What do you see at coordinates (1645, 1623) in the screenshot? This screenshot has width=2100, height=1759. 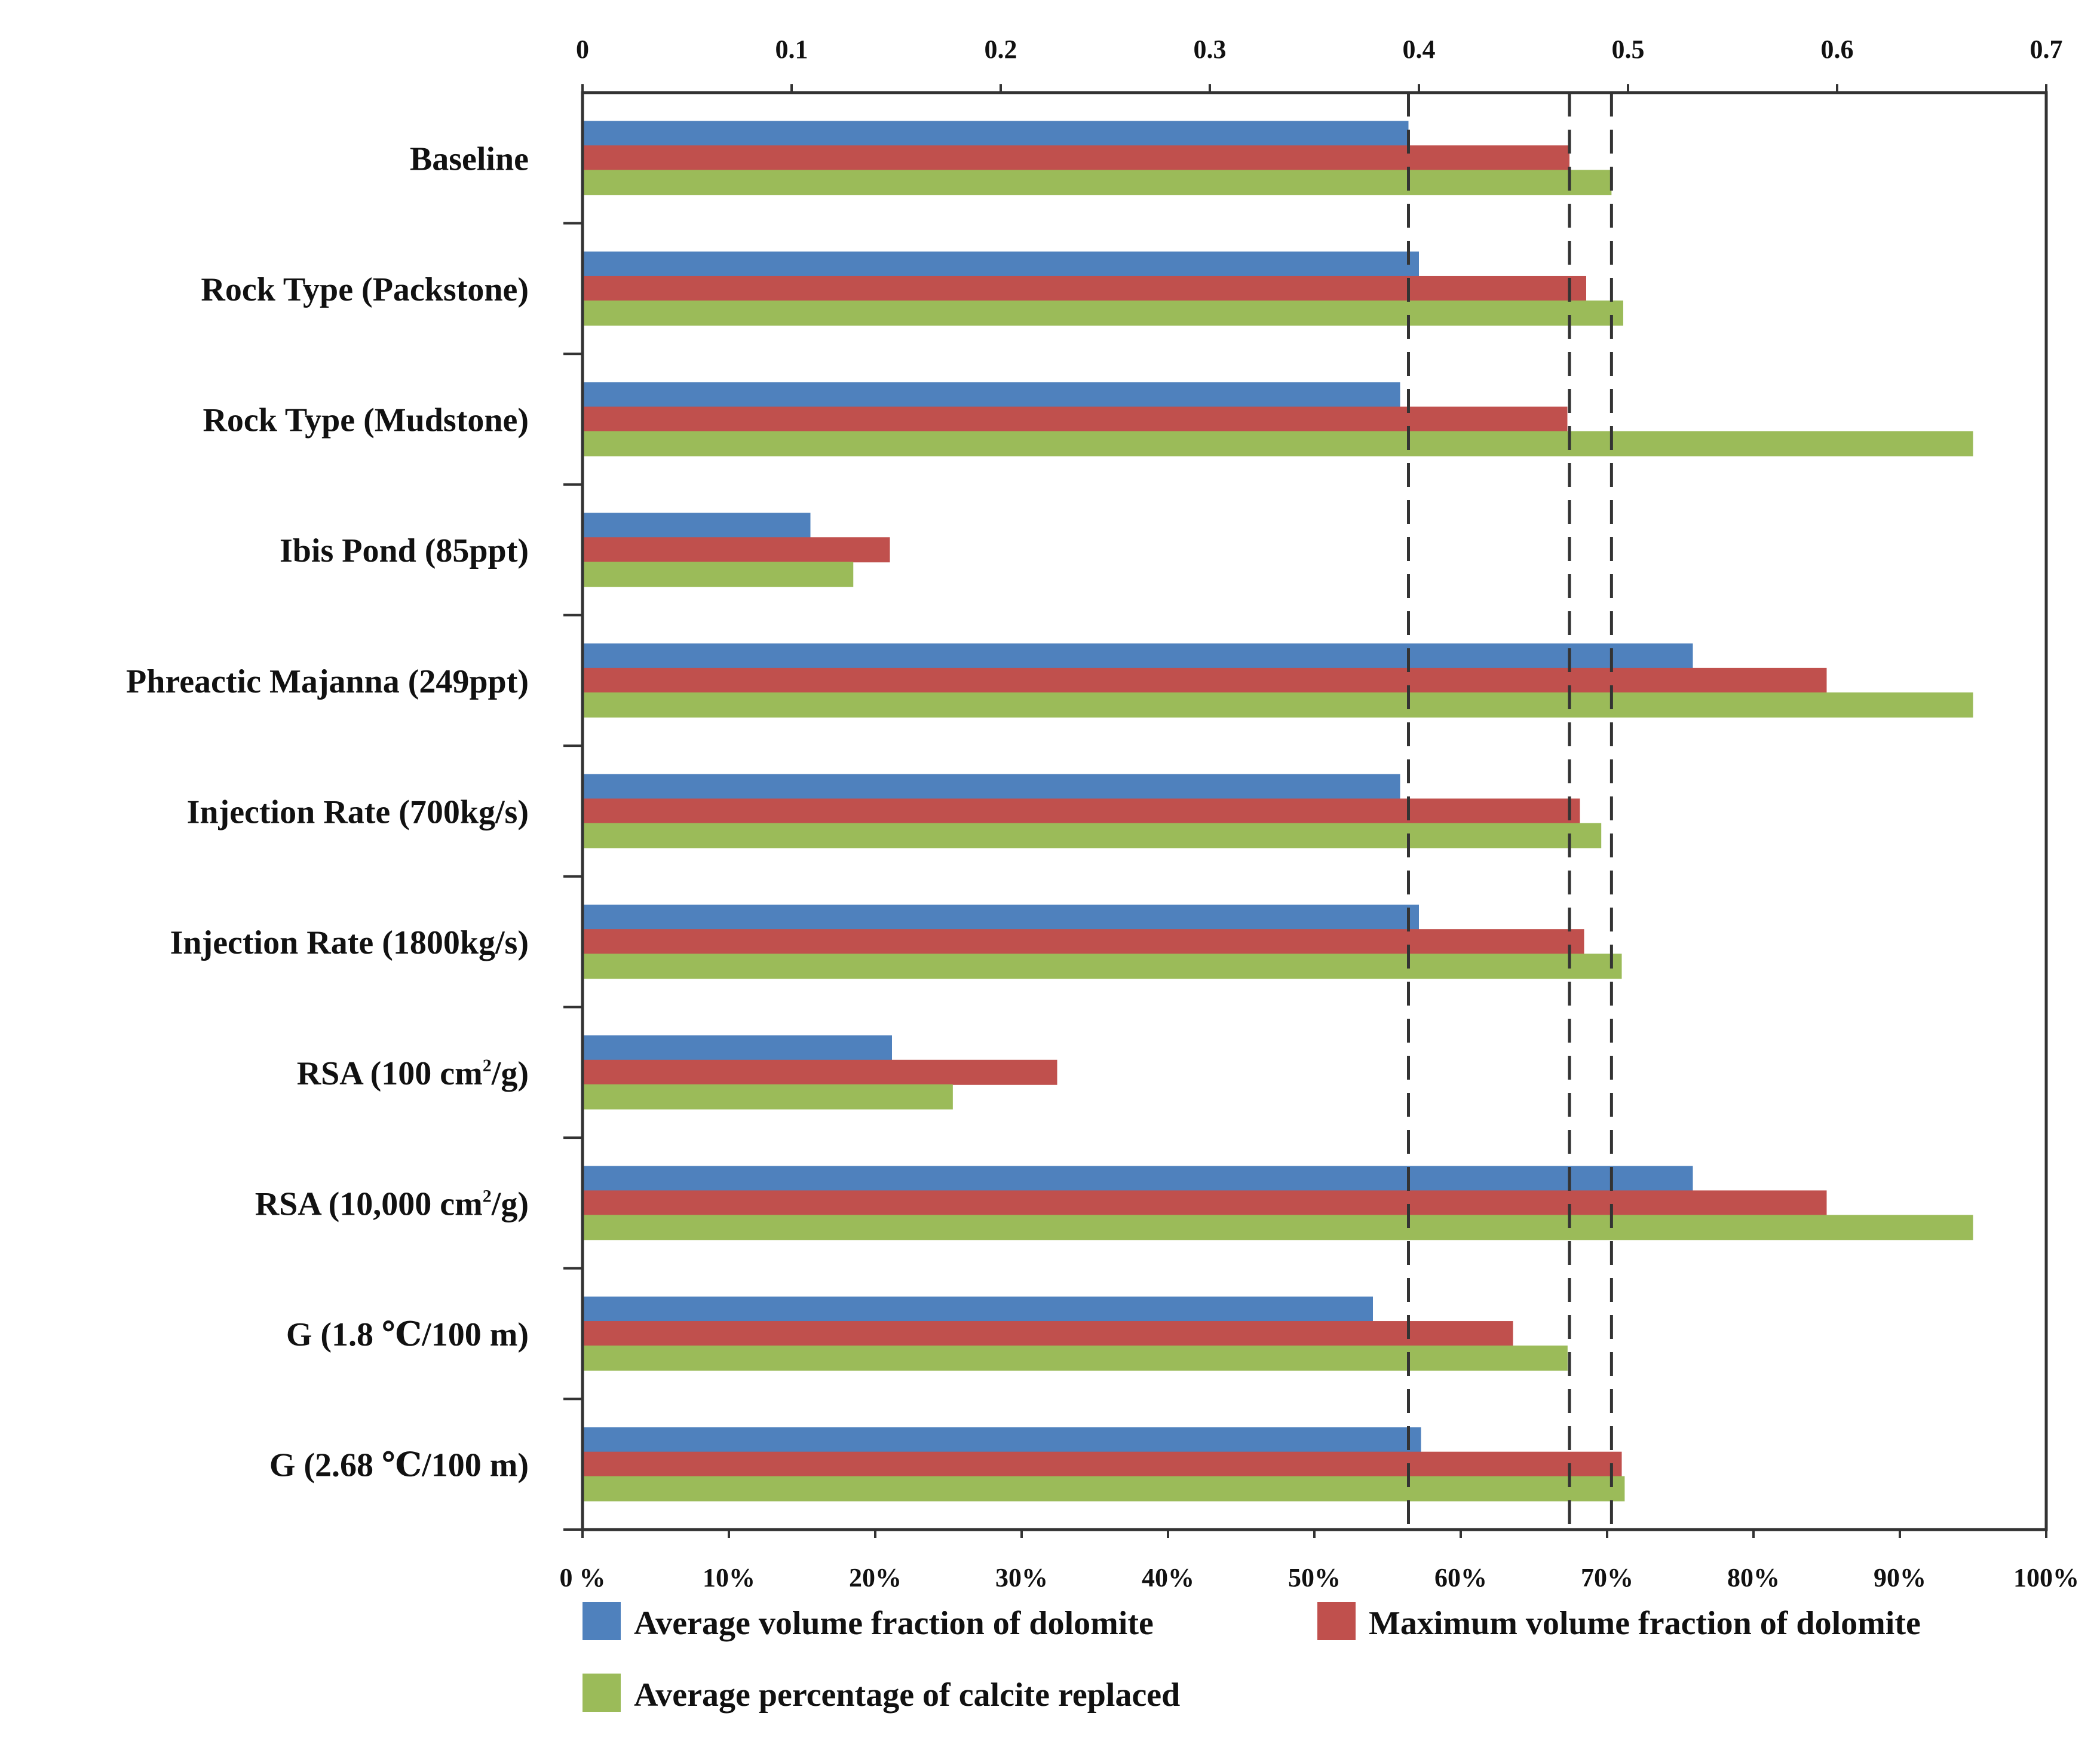 I see `legend-label-2: Maximum volume fraction of dolomite` at bounding box center [1645, 1623].